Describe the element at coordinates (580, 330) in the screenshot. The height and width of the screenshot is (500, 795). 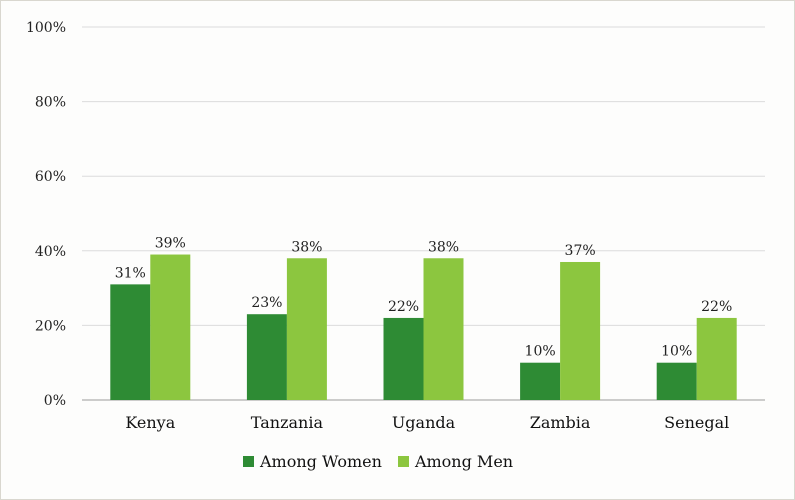
I see `bar-men-zambia` at that location.